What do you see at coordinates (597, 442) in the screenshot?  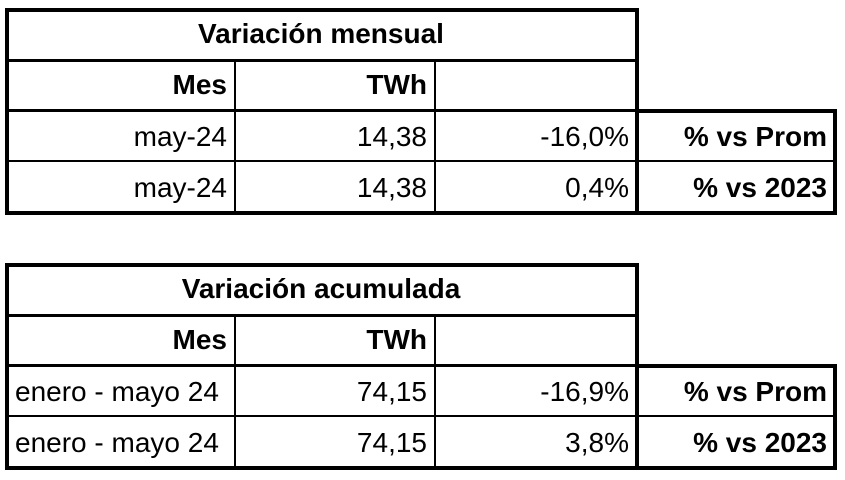 I see `percent-cell: 3,8%` at bounding box center [597, 442].